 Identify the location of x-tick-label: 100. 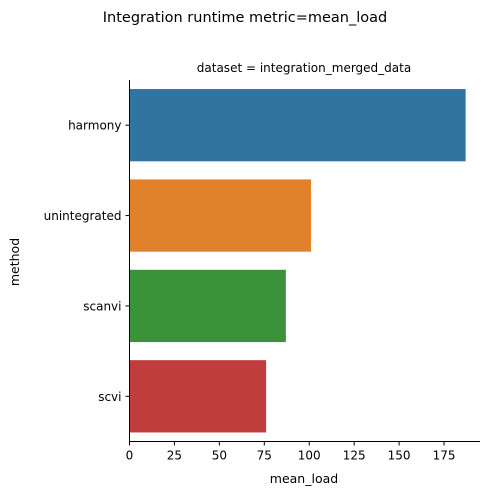
(309, 456).